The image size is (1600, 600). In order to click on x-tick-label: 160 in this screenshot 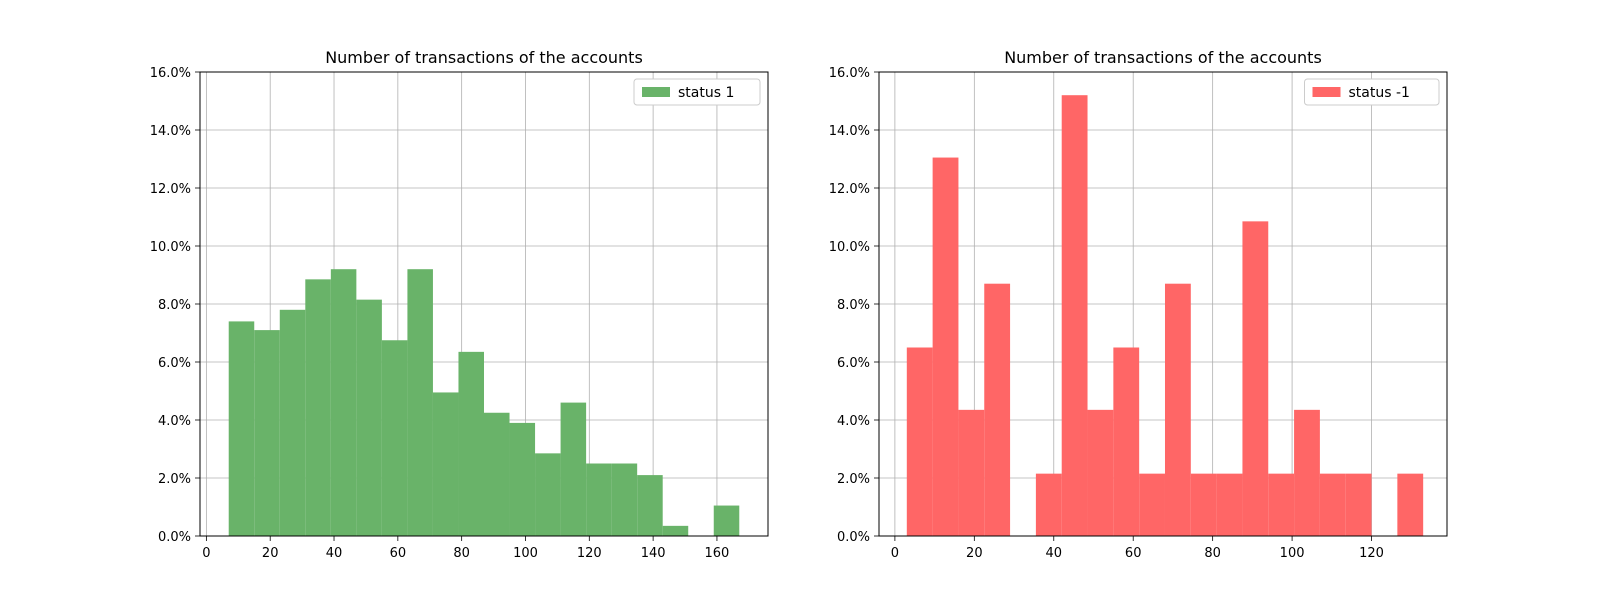, I will do `click(717, 553)`.